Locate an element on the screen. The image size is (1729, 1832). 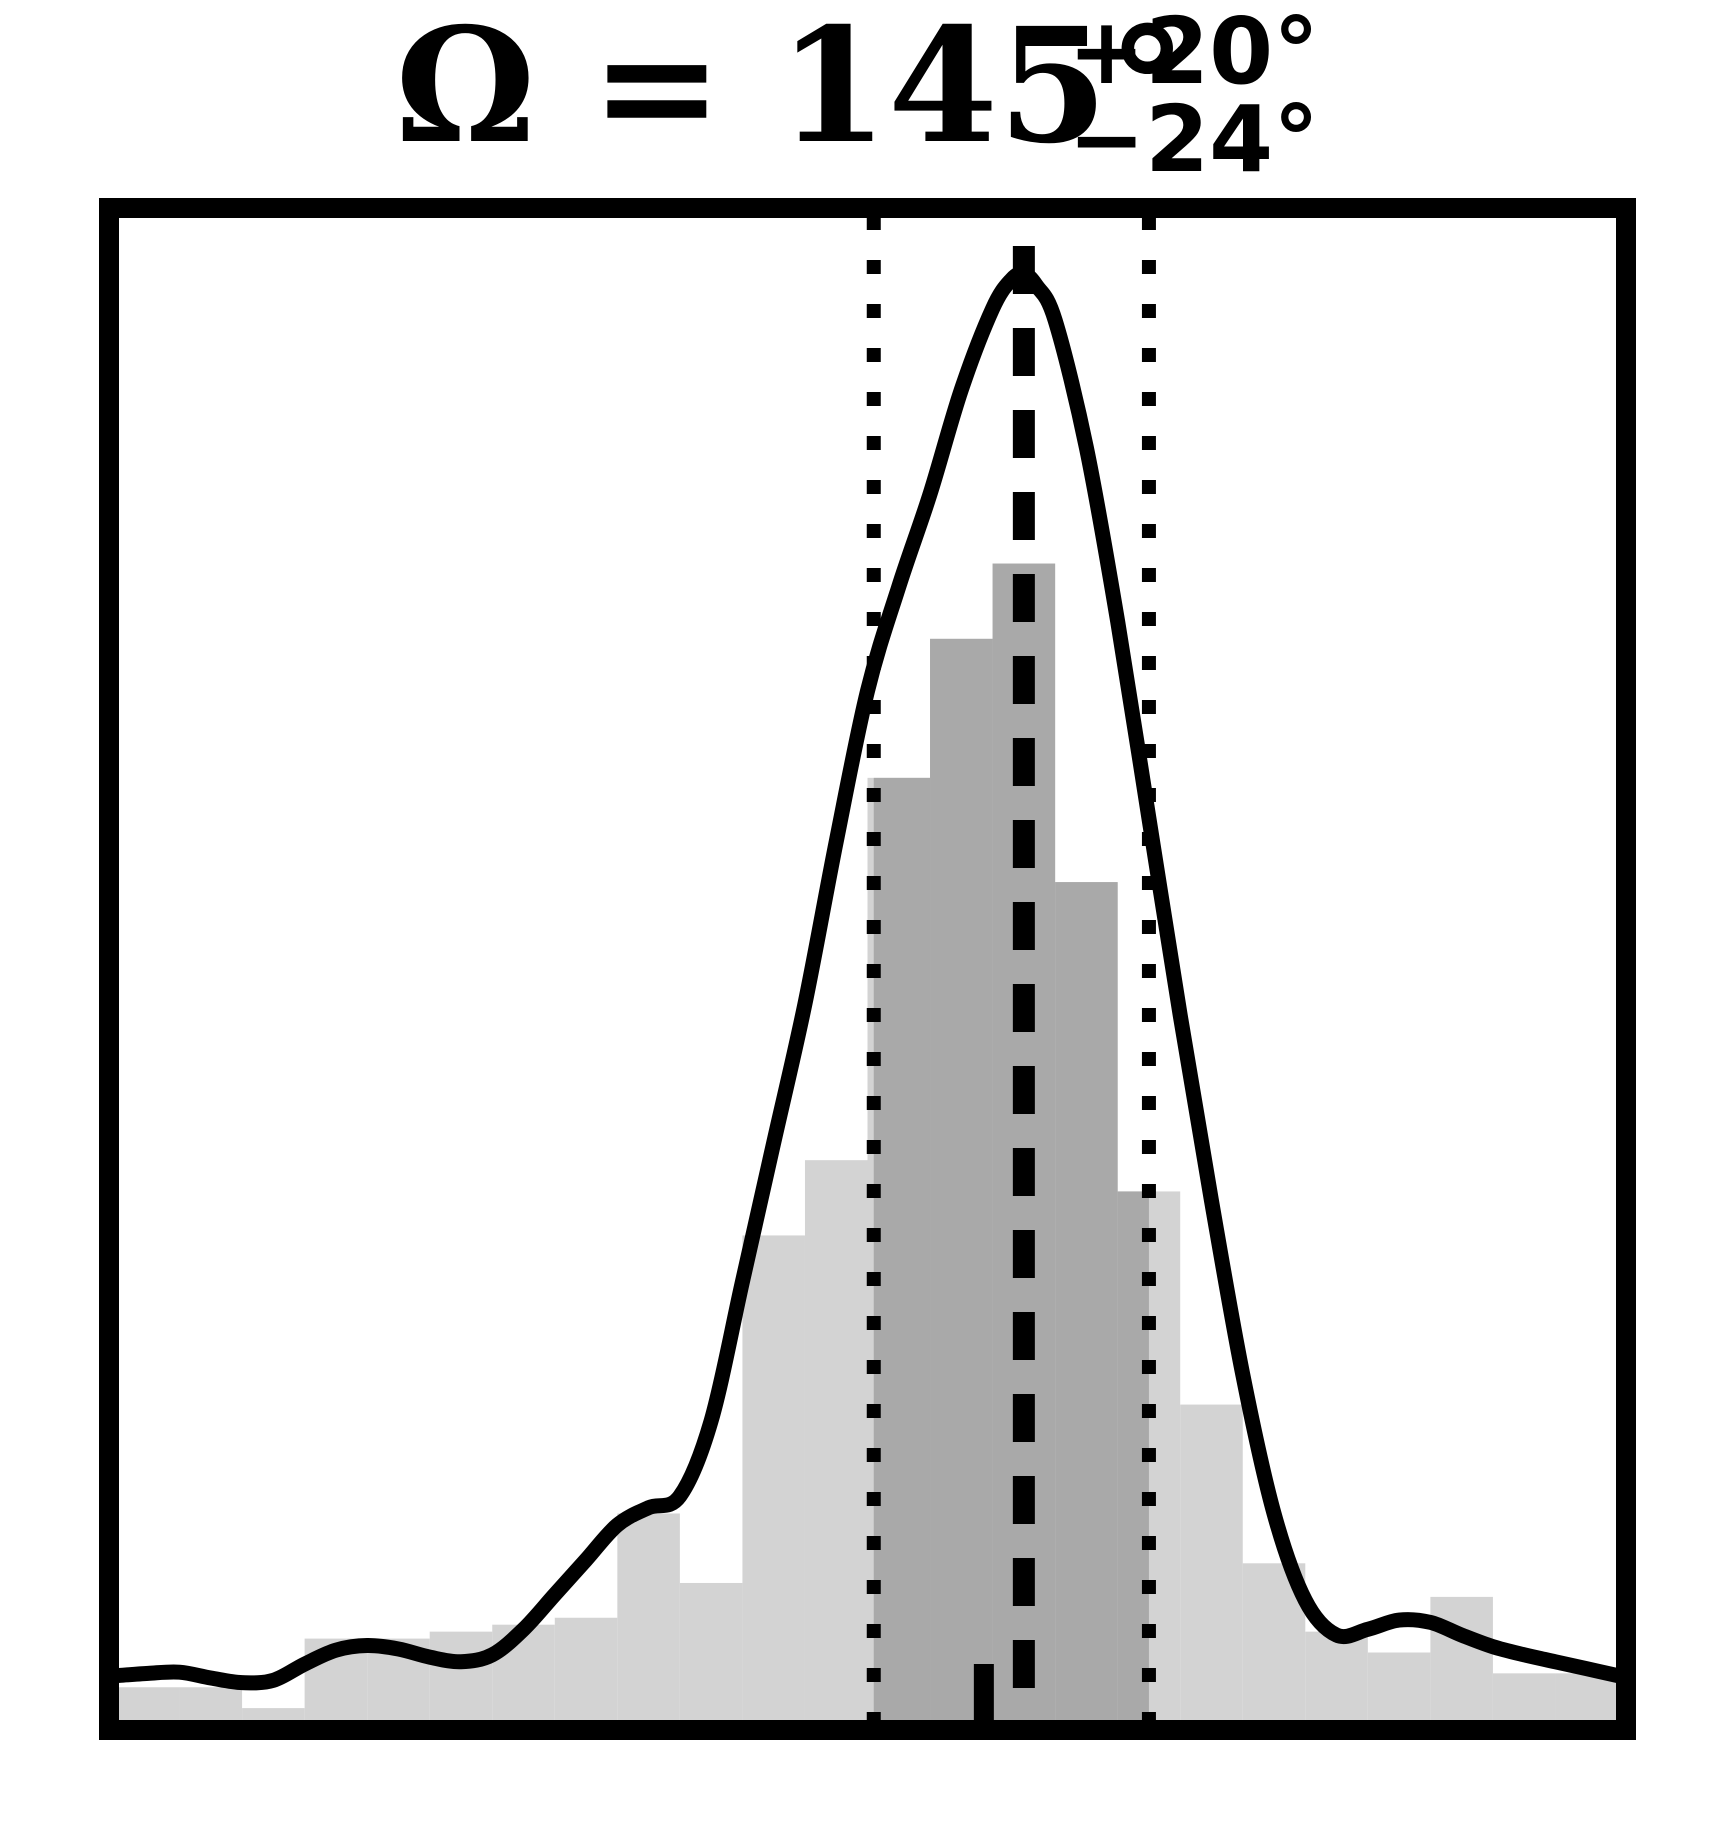
histogram-bars-shaded is located at coordinates (1011, 1143).